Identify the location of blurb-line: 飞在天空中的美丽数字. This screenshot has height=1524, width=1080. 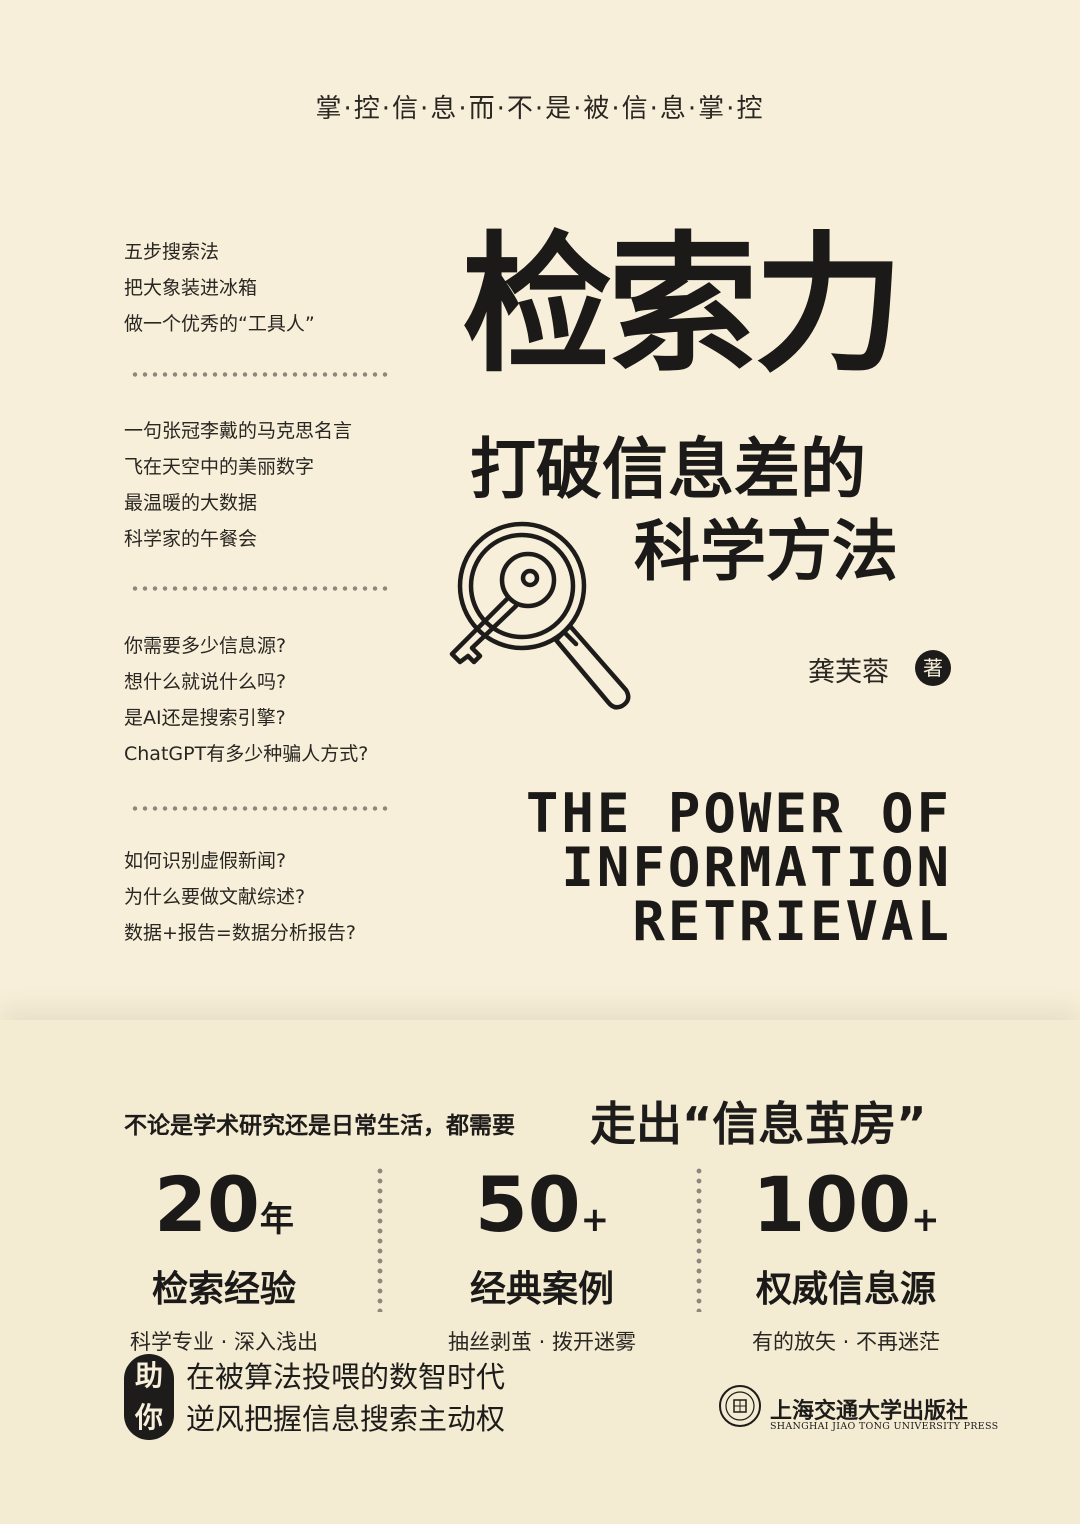
(219, 467).